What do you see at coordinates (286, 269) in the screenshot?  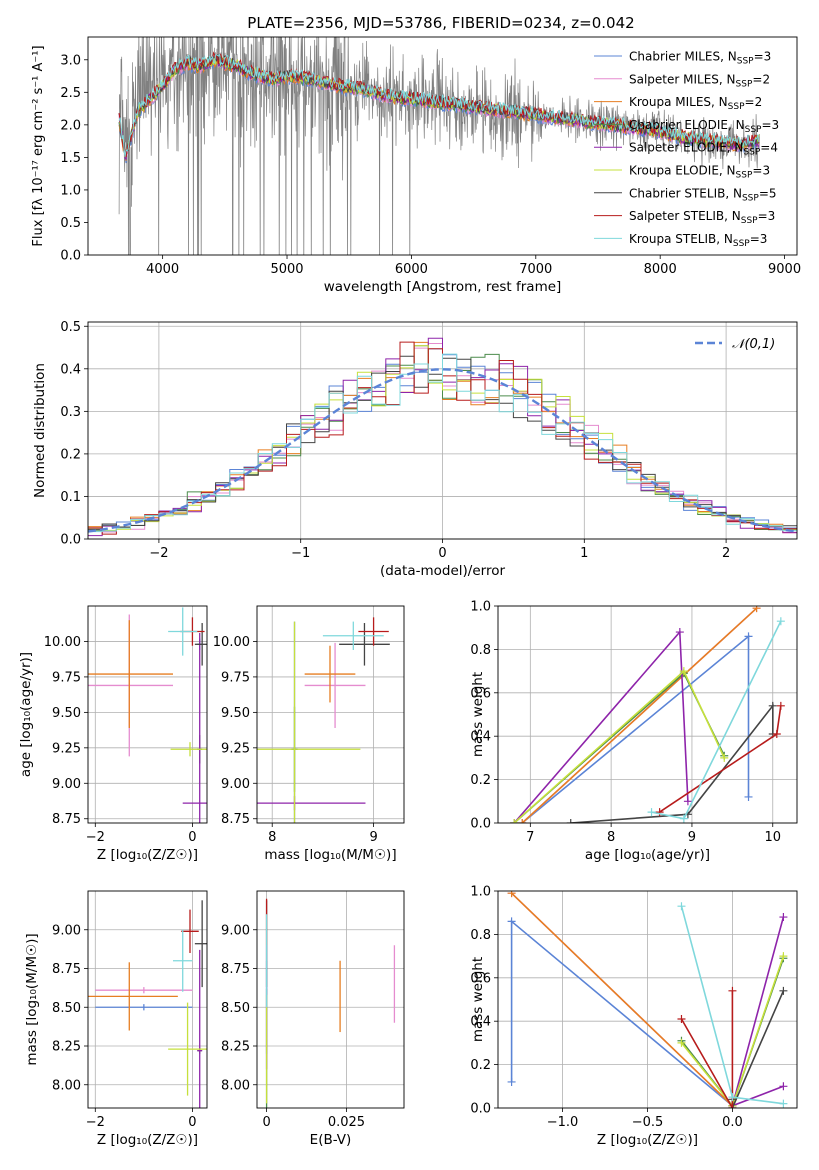 I see `x-tick-label: 5000` at bounding box center [286, 269].